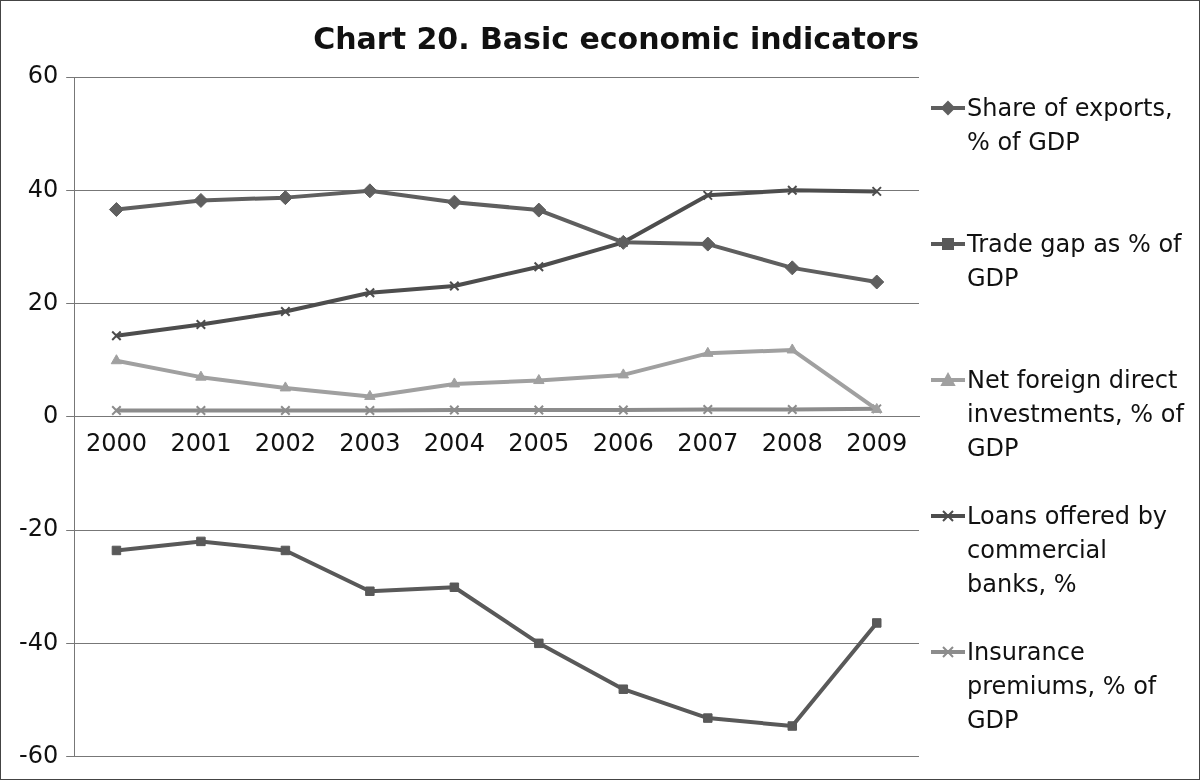  I want to click on legend-label: Loans offered by commercial banks, %, so click(1068, 550).